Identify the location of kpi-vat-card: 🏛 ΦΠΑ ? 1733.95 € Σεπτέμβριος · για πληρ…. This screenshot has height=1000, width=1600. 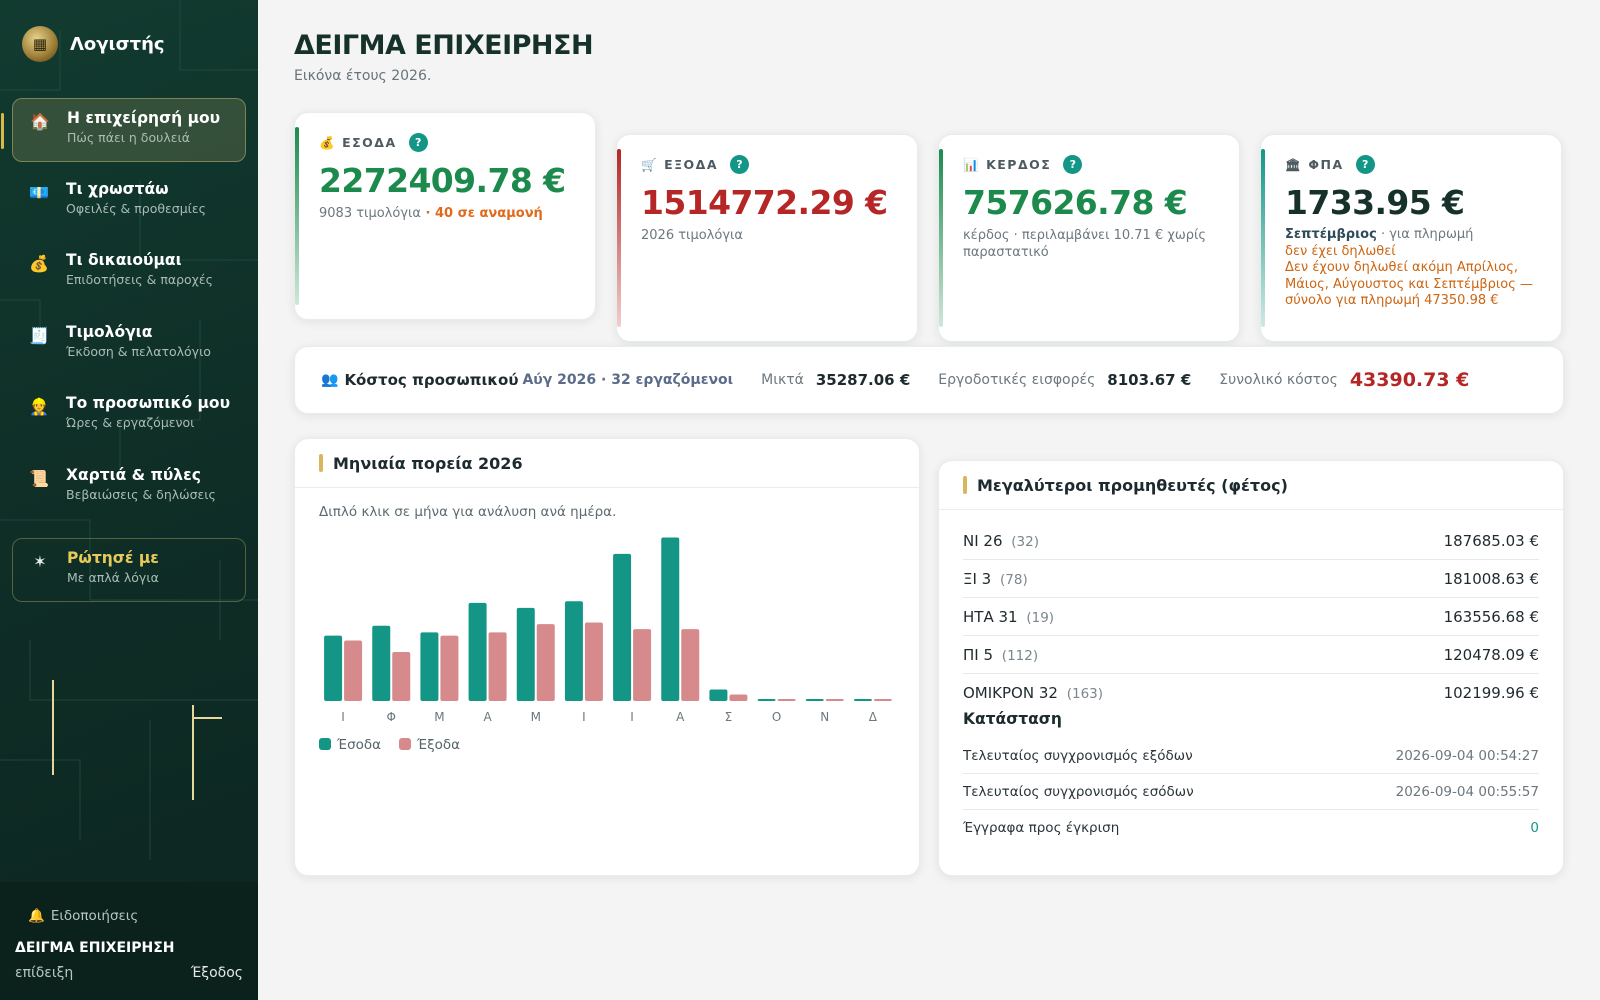
(1411, 238).